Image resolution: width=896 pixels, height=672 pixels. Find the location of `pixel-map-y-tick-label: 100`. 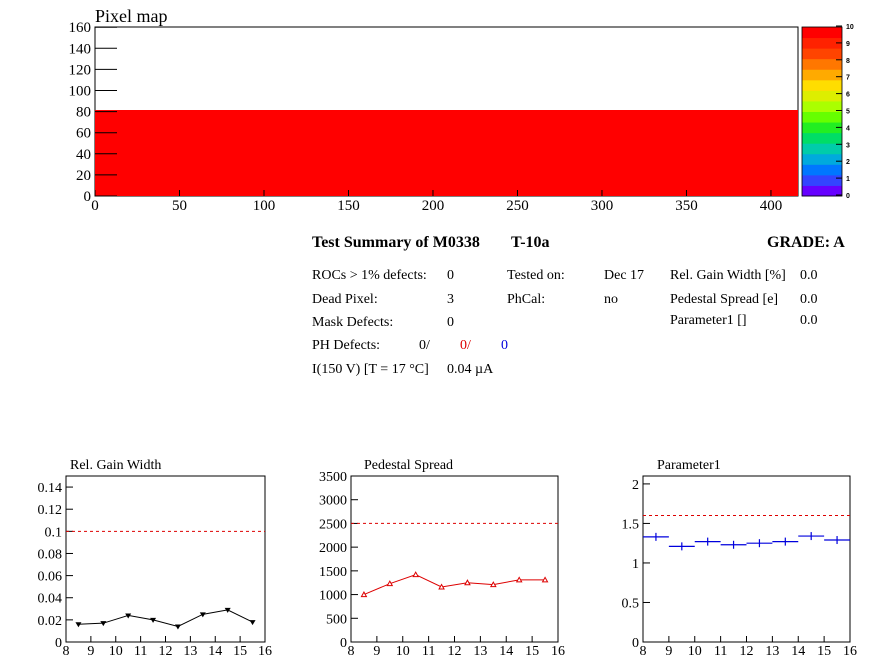

pixel-map-y-tick-label: 100 is located at coordinates (80, 92).